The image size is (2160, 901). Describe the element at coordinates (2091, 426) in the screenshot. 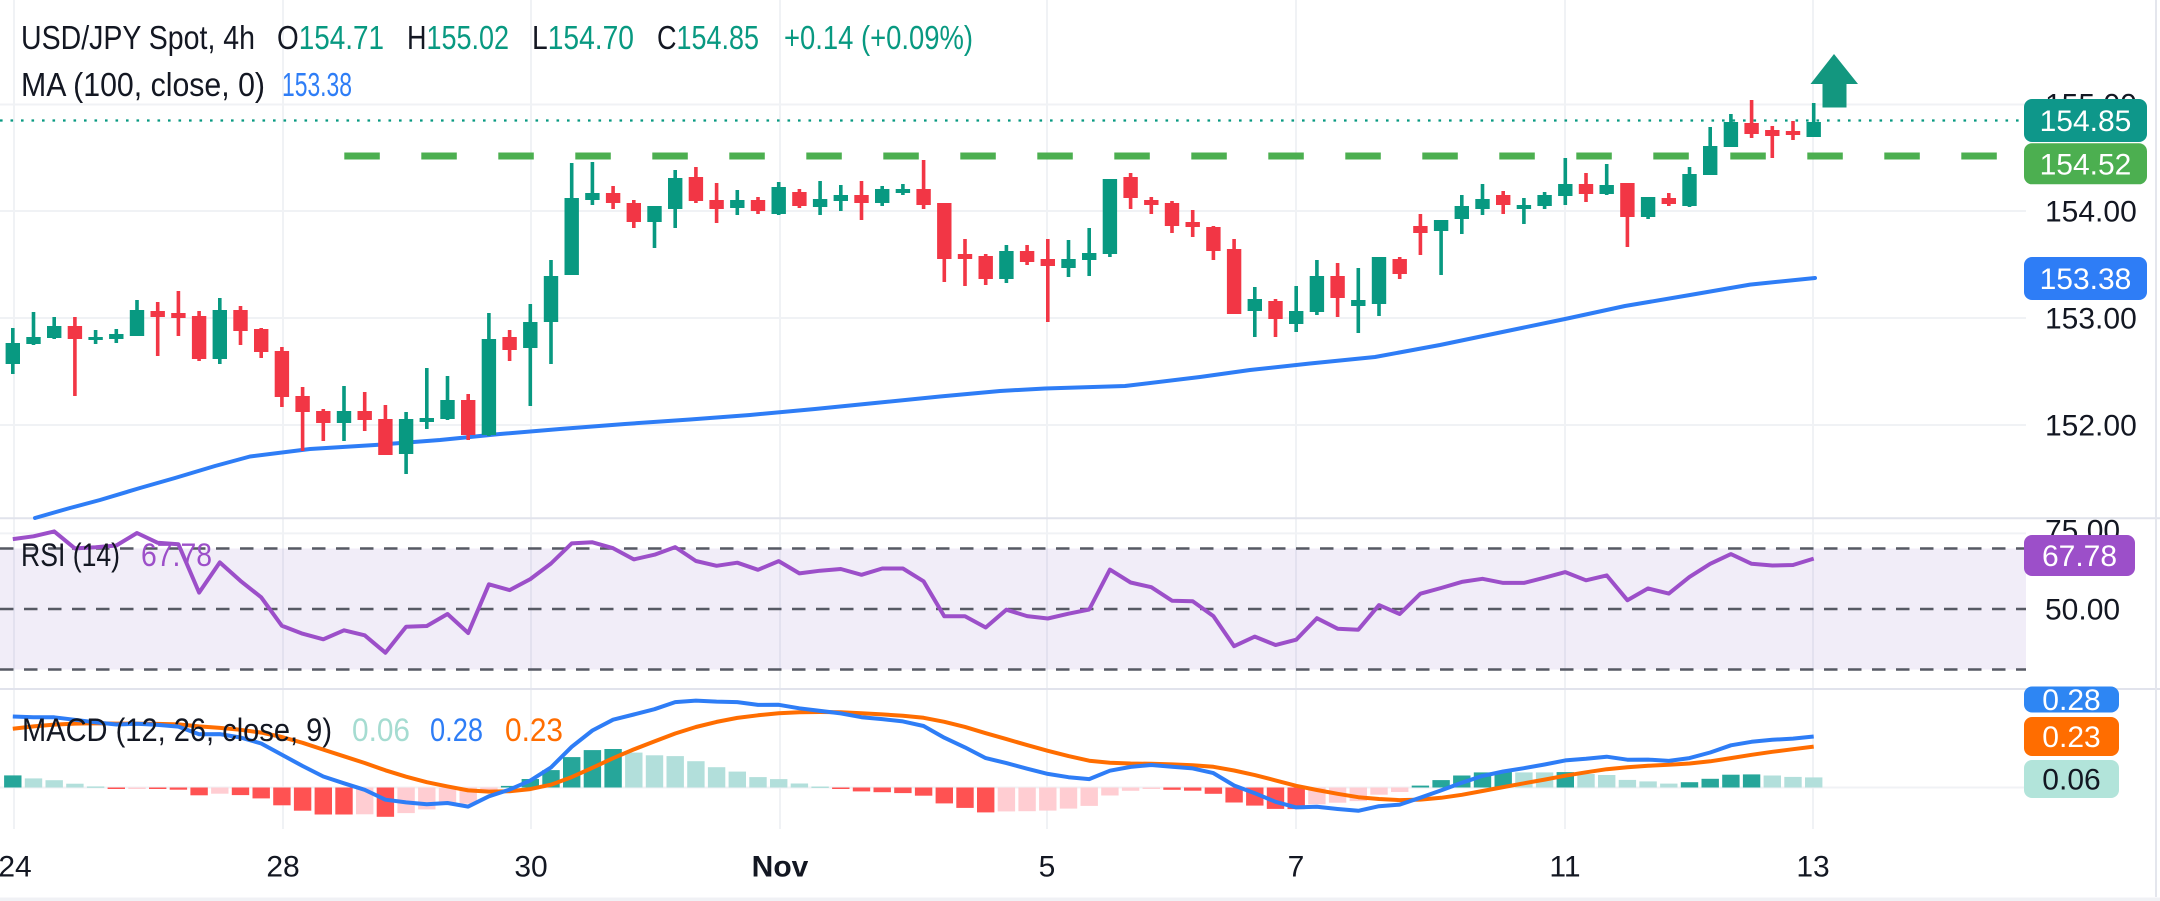

I see `svg-text: 152.00` at that location.